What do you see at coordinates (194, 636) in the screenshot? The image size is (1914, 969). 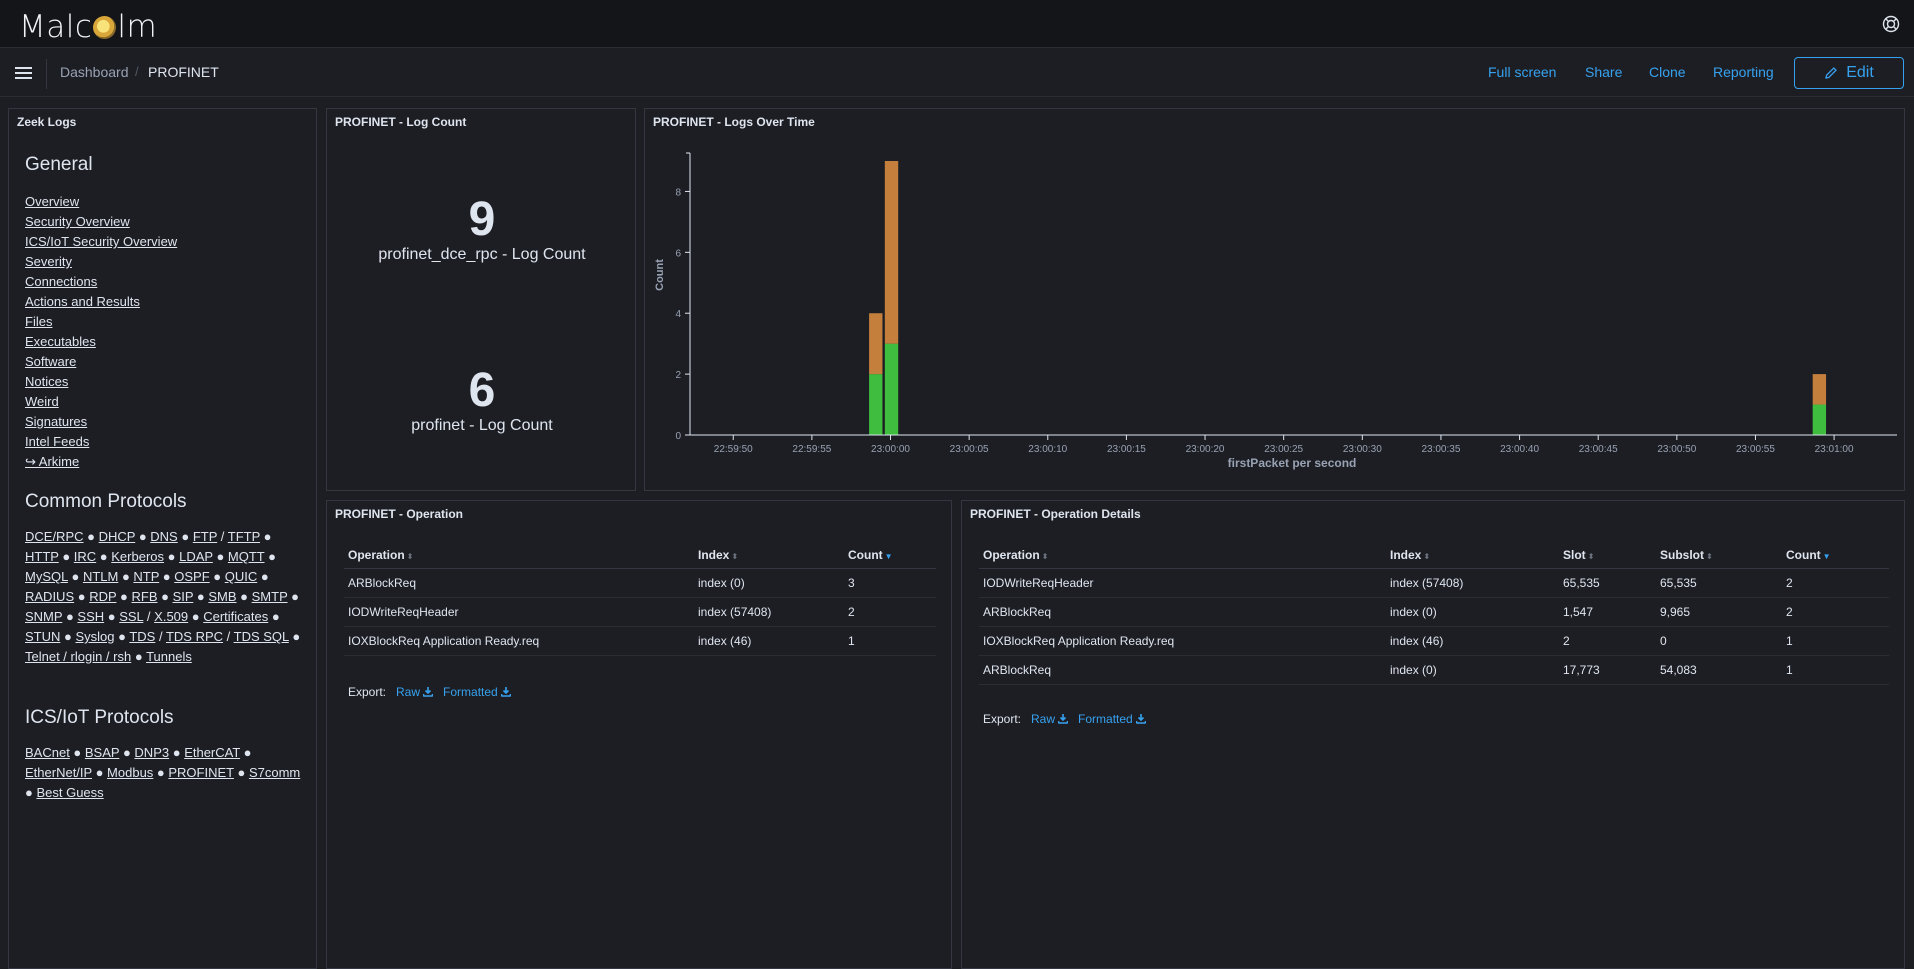 I see `protocol-link-tds-rpc: TDS RPC` at bounding box center [194, 636].